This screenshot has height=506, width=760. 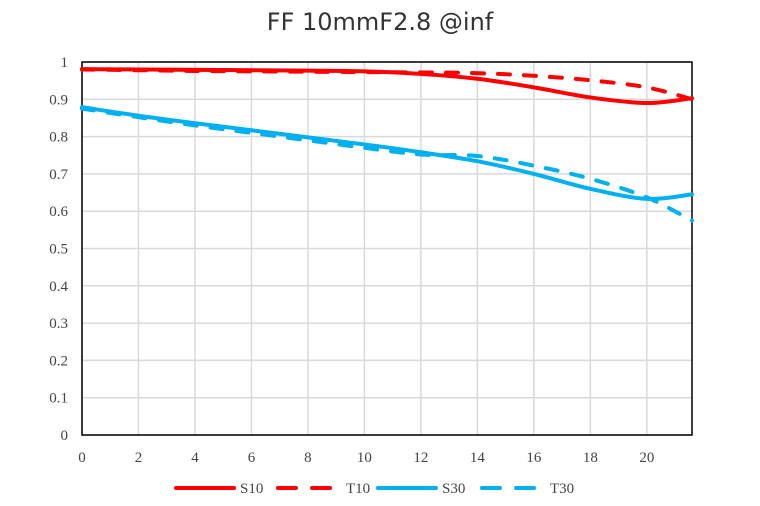 What do you see at coordinates (646, 458) in the screenshot?
I see `x-tick-label: 20` at bounding box center [646, 458].